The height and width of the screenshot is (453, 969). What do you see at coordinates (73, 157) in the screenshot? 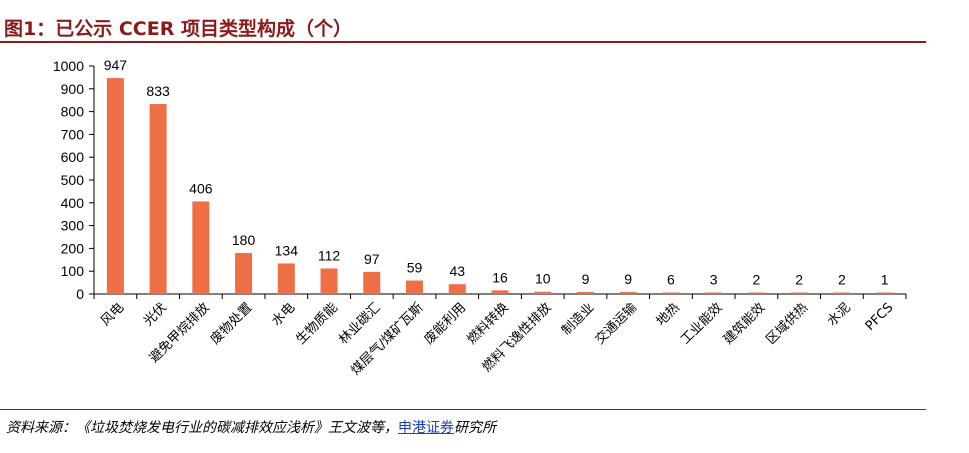
I see `y-tick-label: 600` at bounding box center [73, 157].